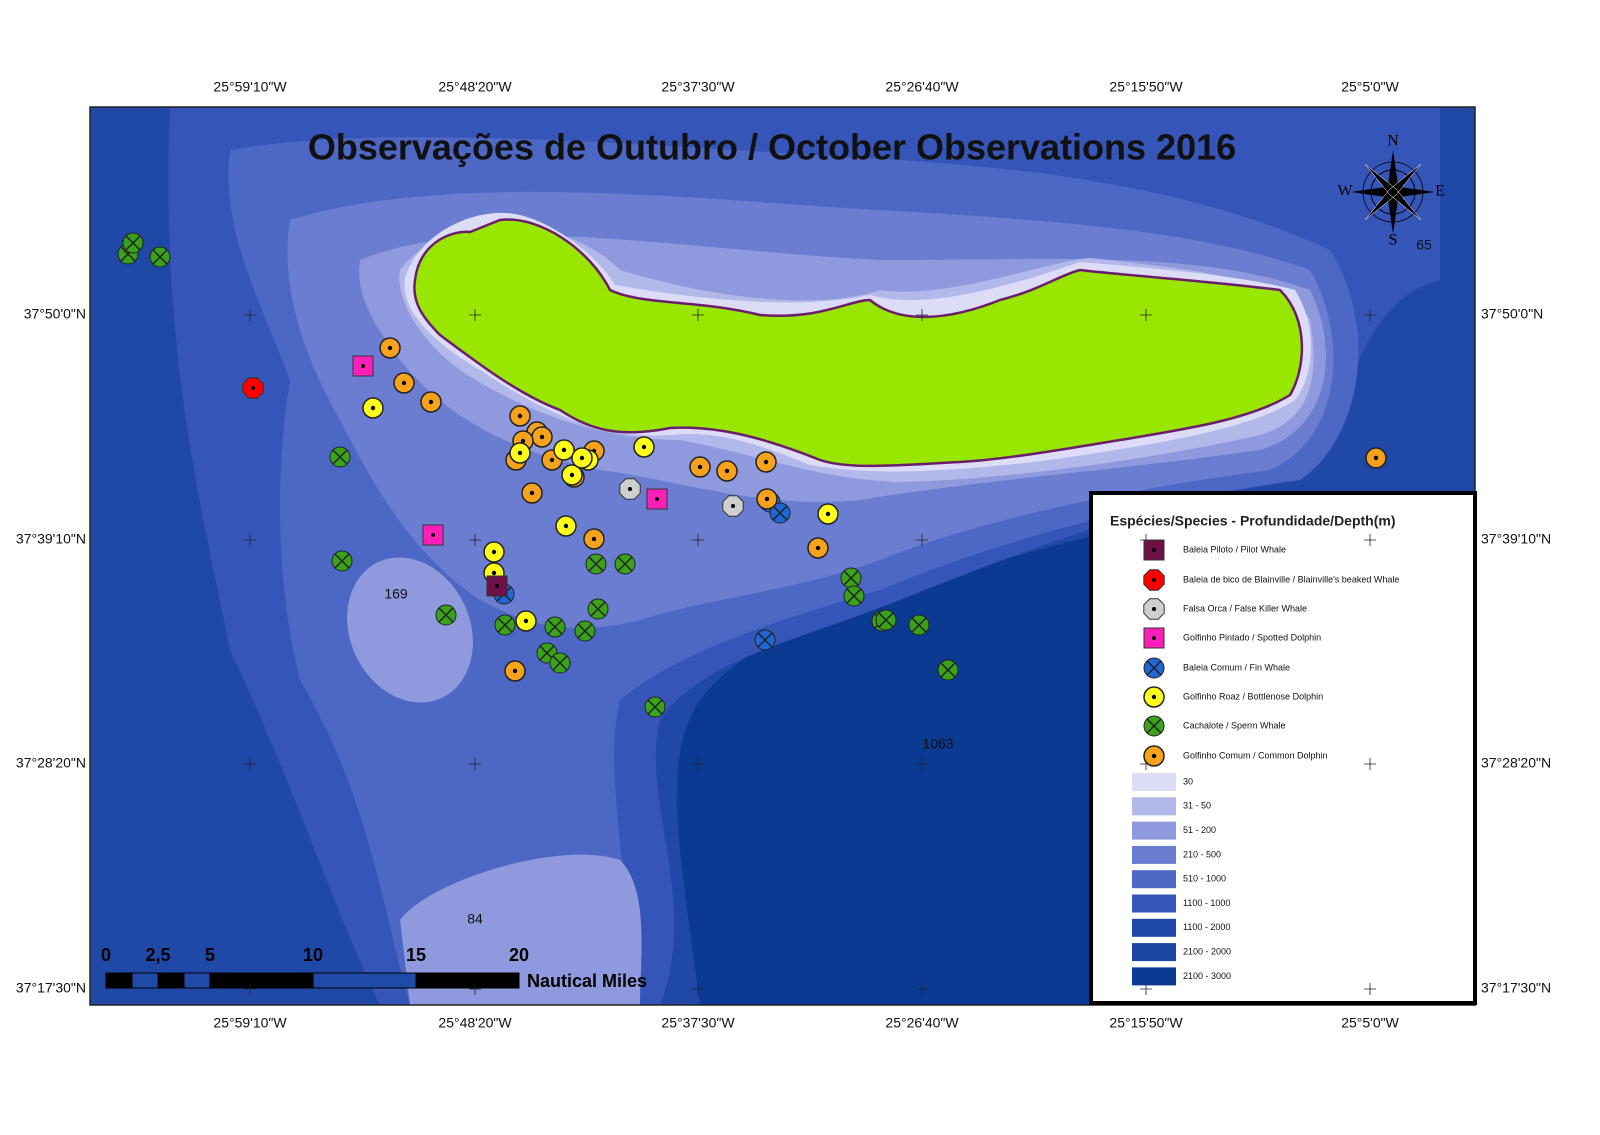 The height and width of the screenshot is (1135, 1600). I want to click on legend-species: Cachalote / Sperm Whale, so click(1234, 725).